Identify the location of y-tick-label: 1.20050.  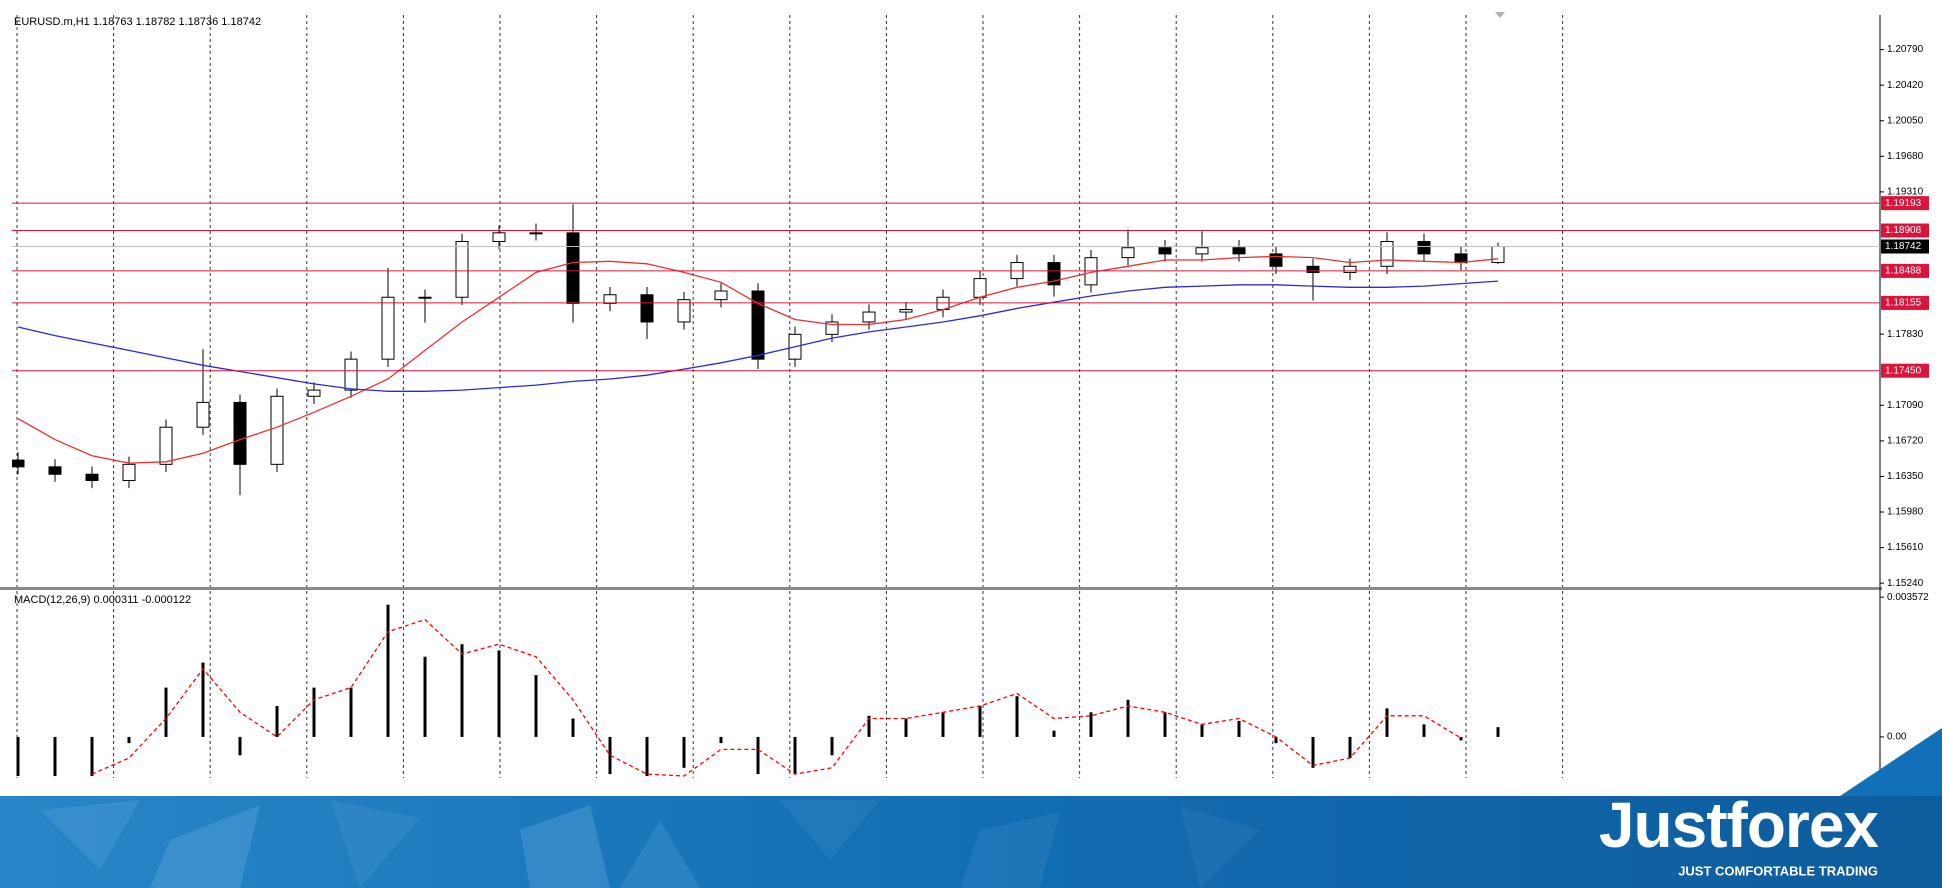
(1905, 120).